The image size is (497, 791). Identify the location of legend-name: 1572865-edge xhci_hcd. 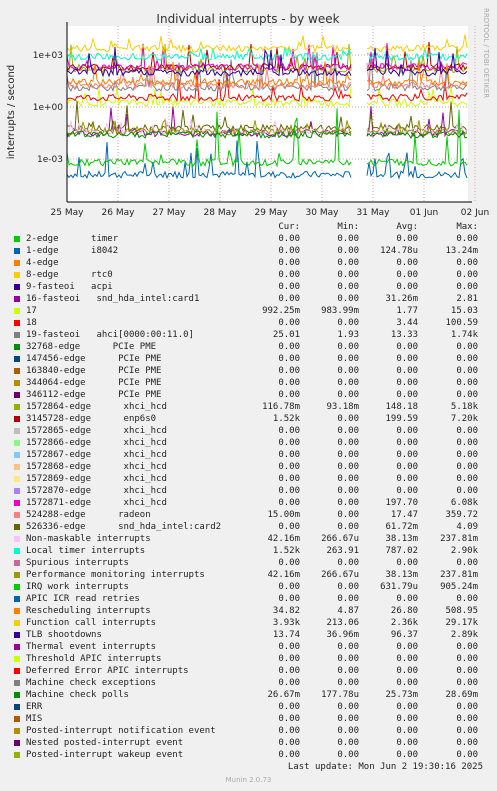
(96, 431).